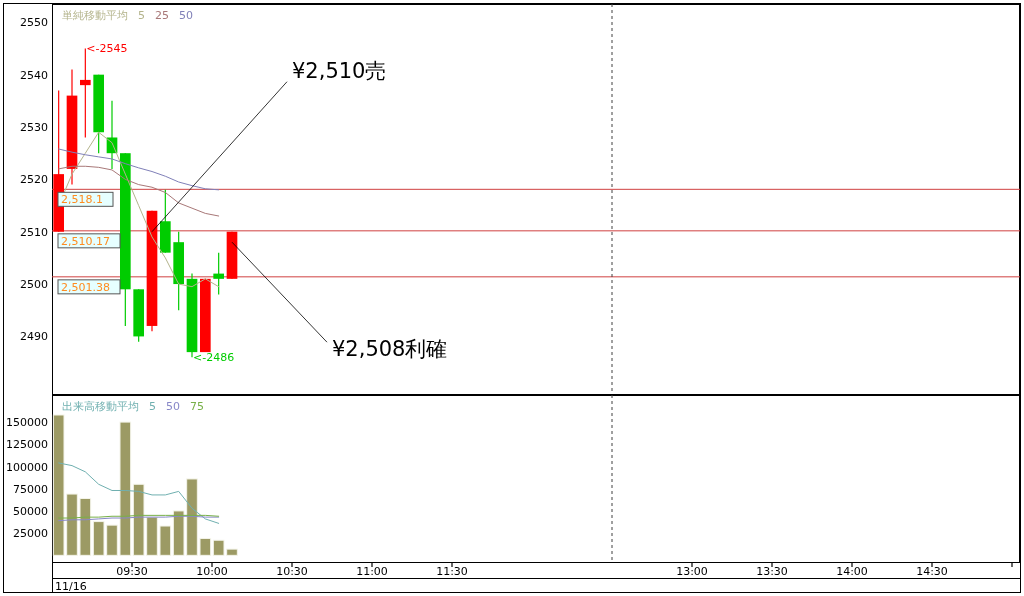  What do you see at coordinates (34, 232) in the screenshot?
I see `y-tick-label: 2510` at bounding box center [34, 232].